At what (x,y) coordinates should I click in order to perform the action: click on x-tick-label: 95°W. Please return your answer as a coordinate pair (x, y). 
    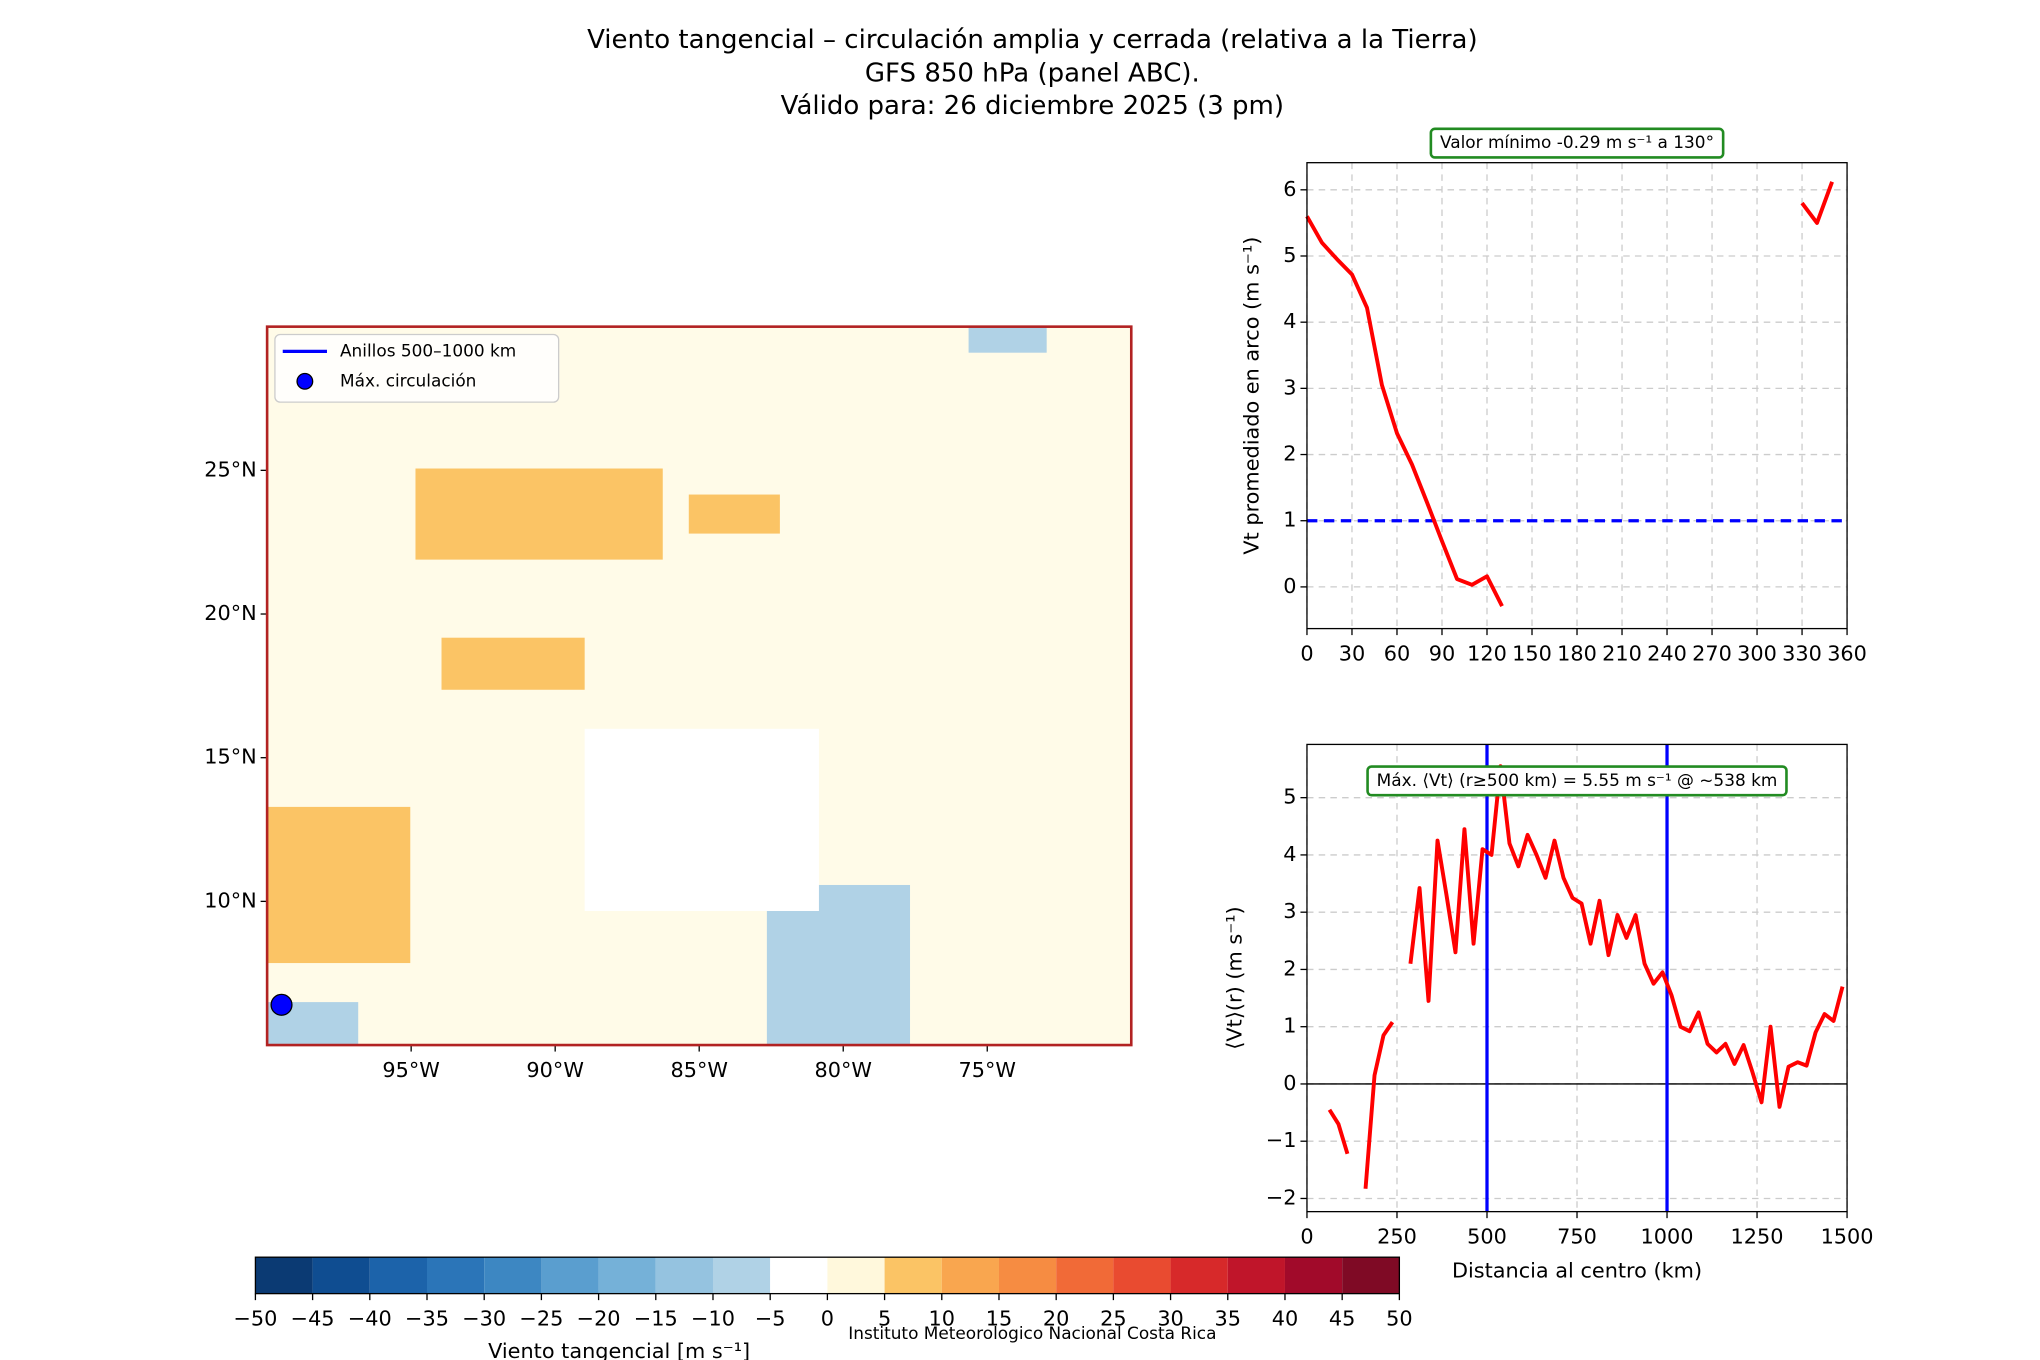
    Looking at the image, I should click on (410, 1070).